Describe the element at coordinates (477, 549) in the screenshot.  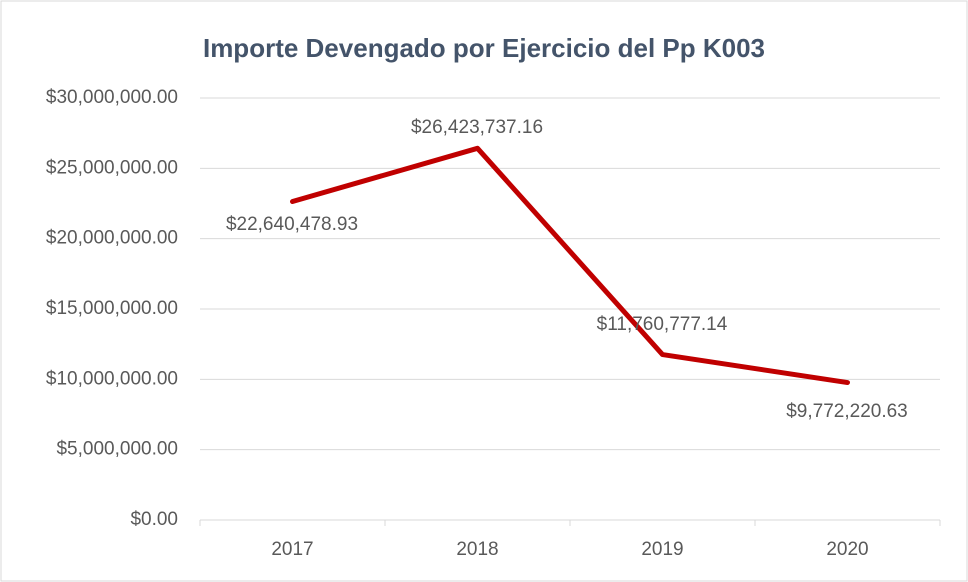
I see `x-tick-label: 2018` at that location.